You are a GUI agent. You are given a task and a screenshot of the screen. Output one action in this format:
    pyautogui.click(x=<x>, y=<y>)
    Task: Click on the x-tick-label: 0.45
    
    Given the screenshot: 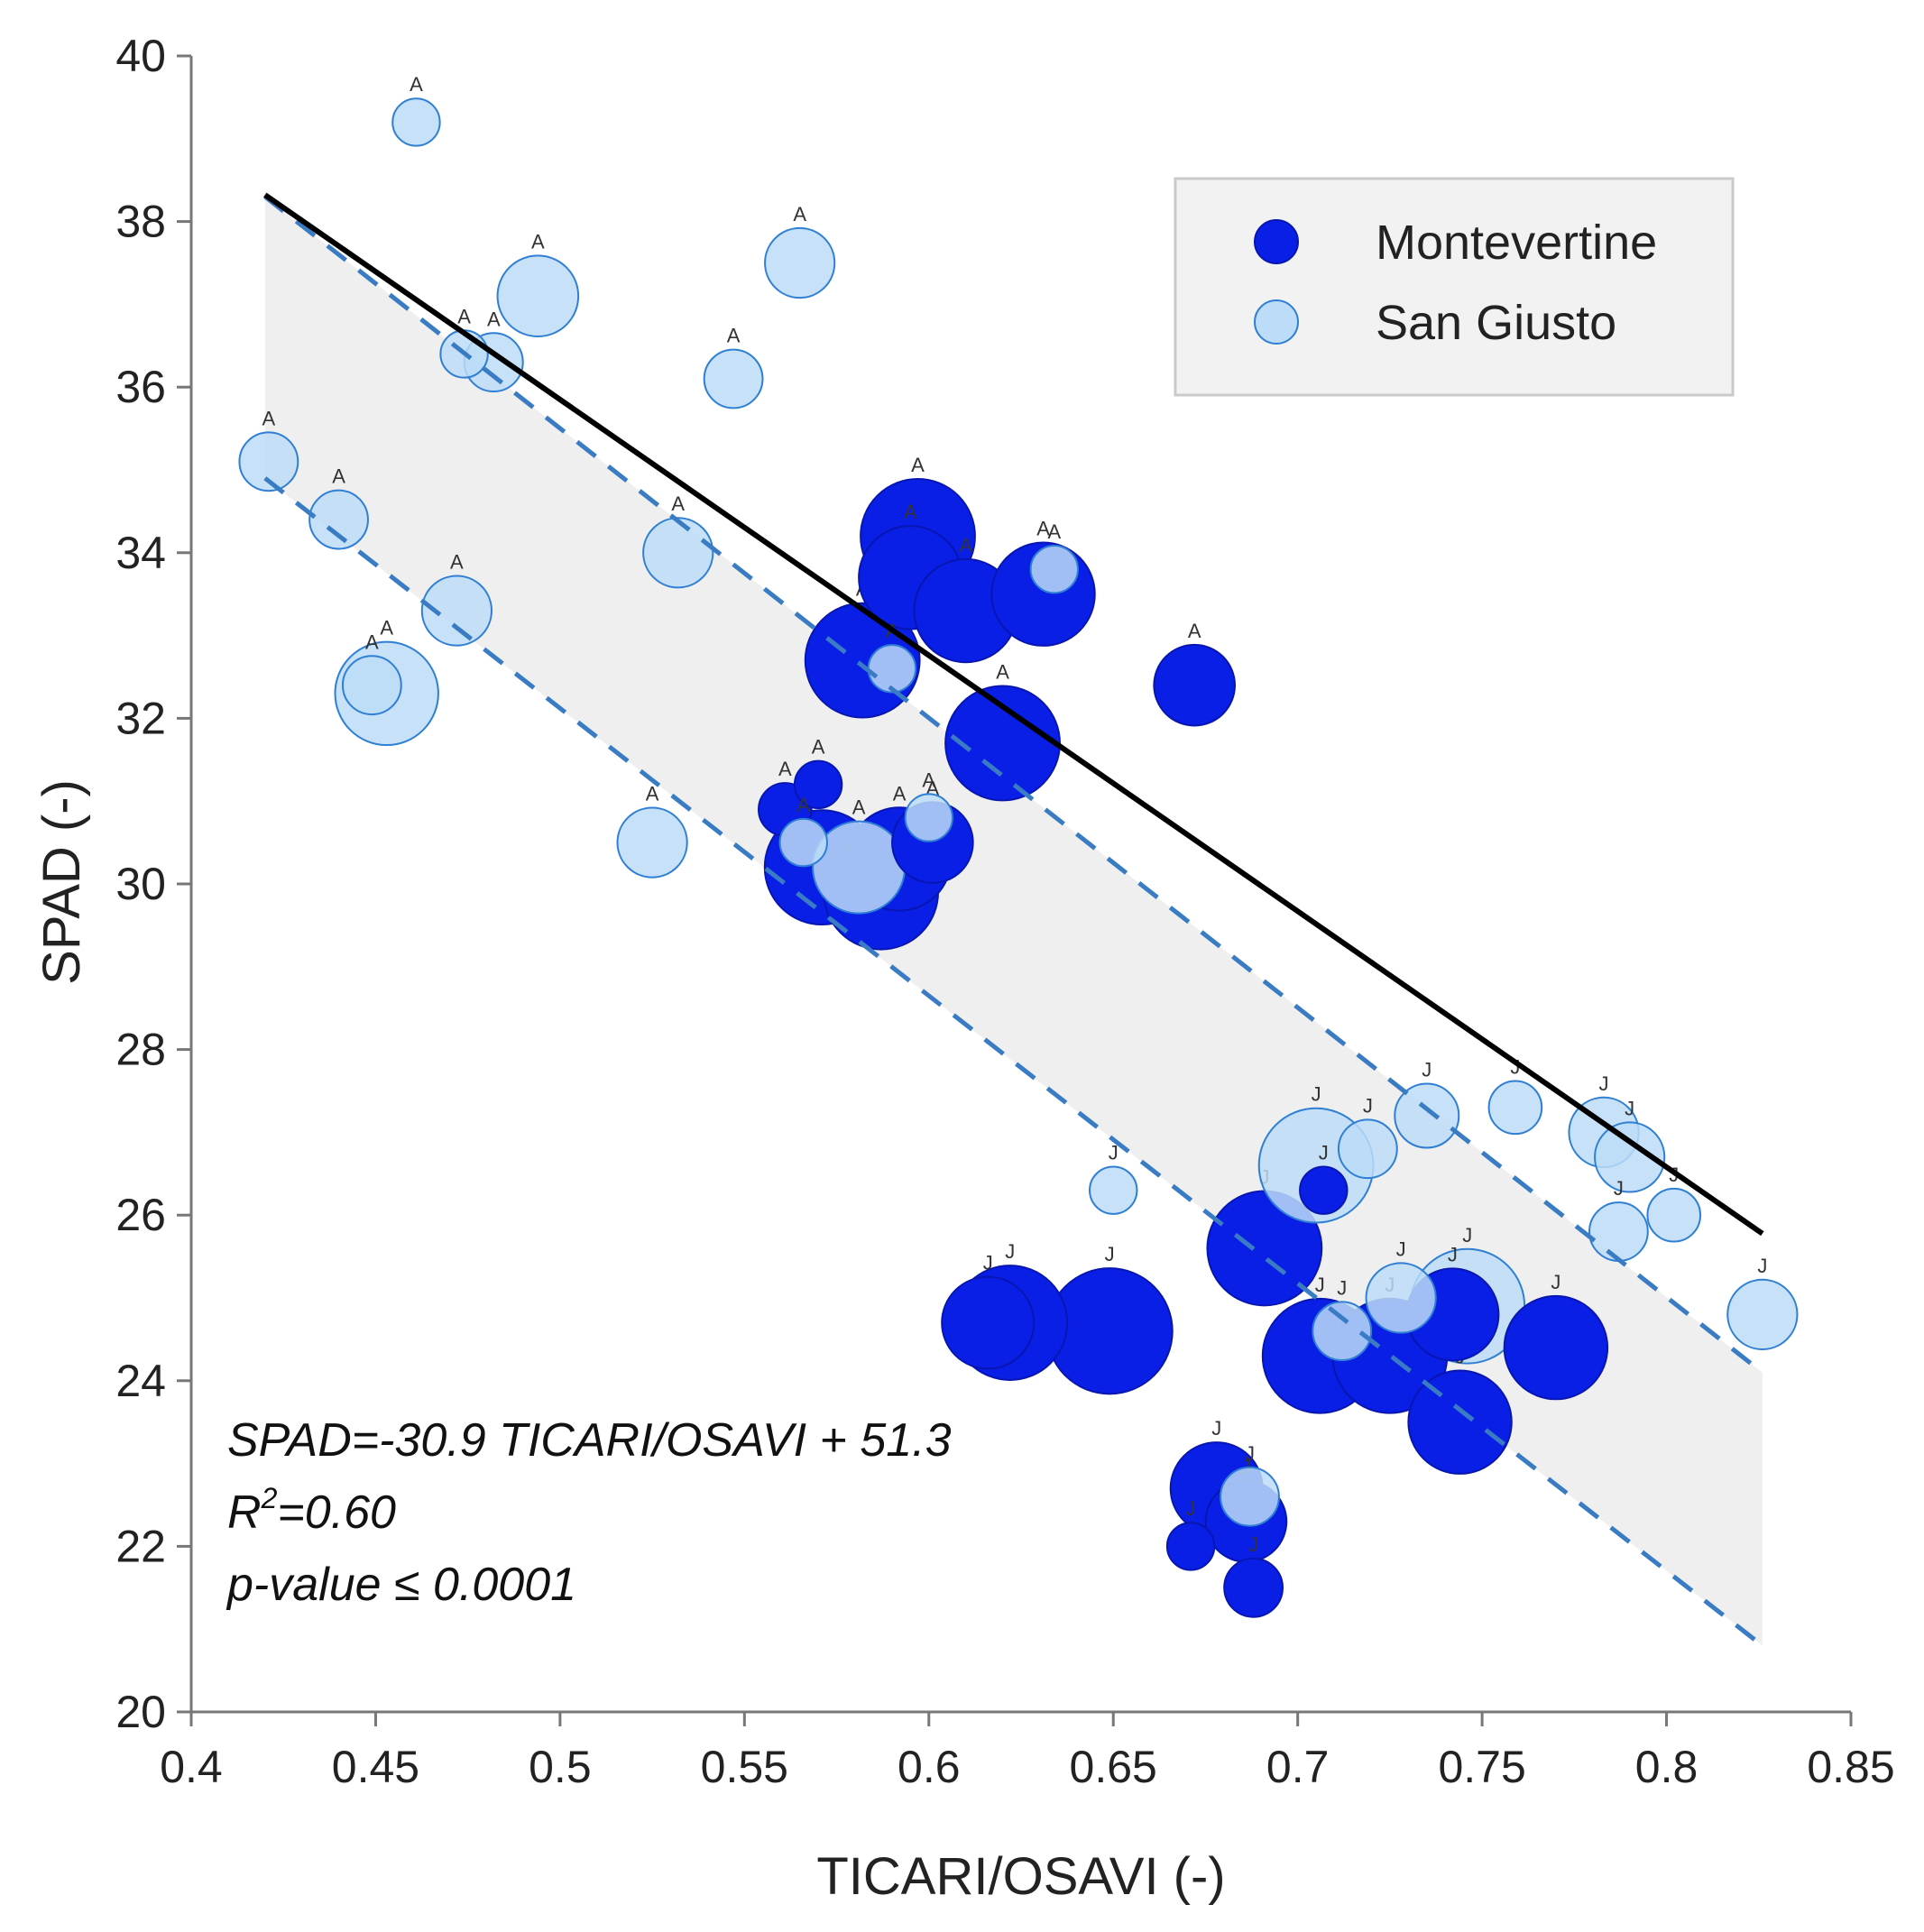 What is the action you would take?
    pyautogui.click(x=375, y=1767)
    